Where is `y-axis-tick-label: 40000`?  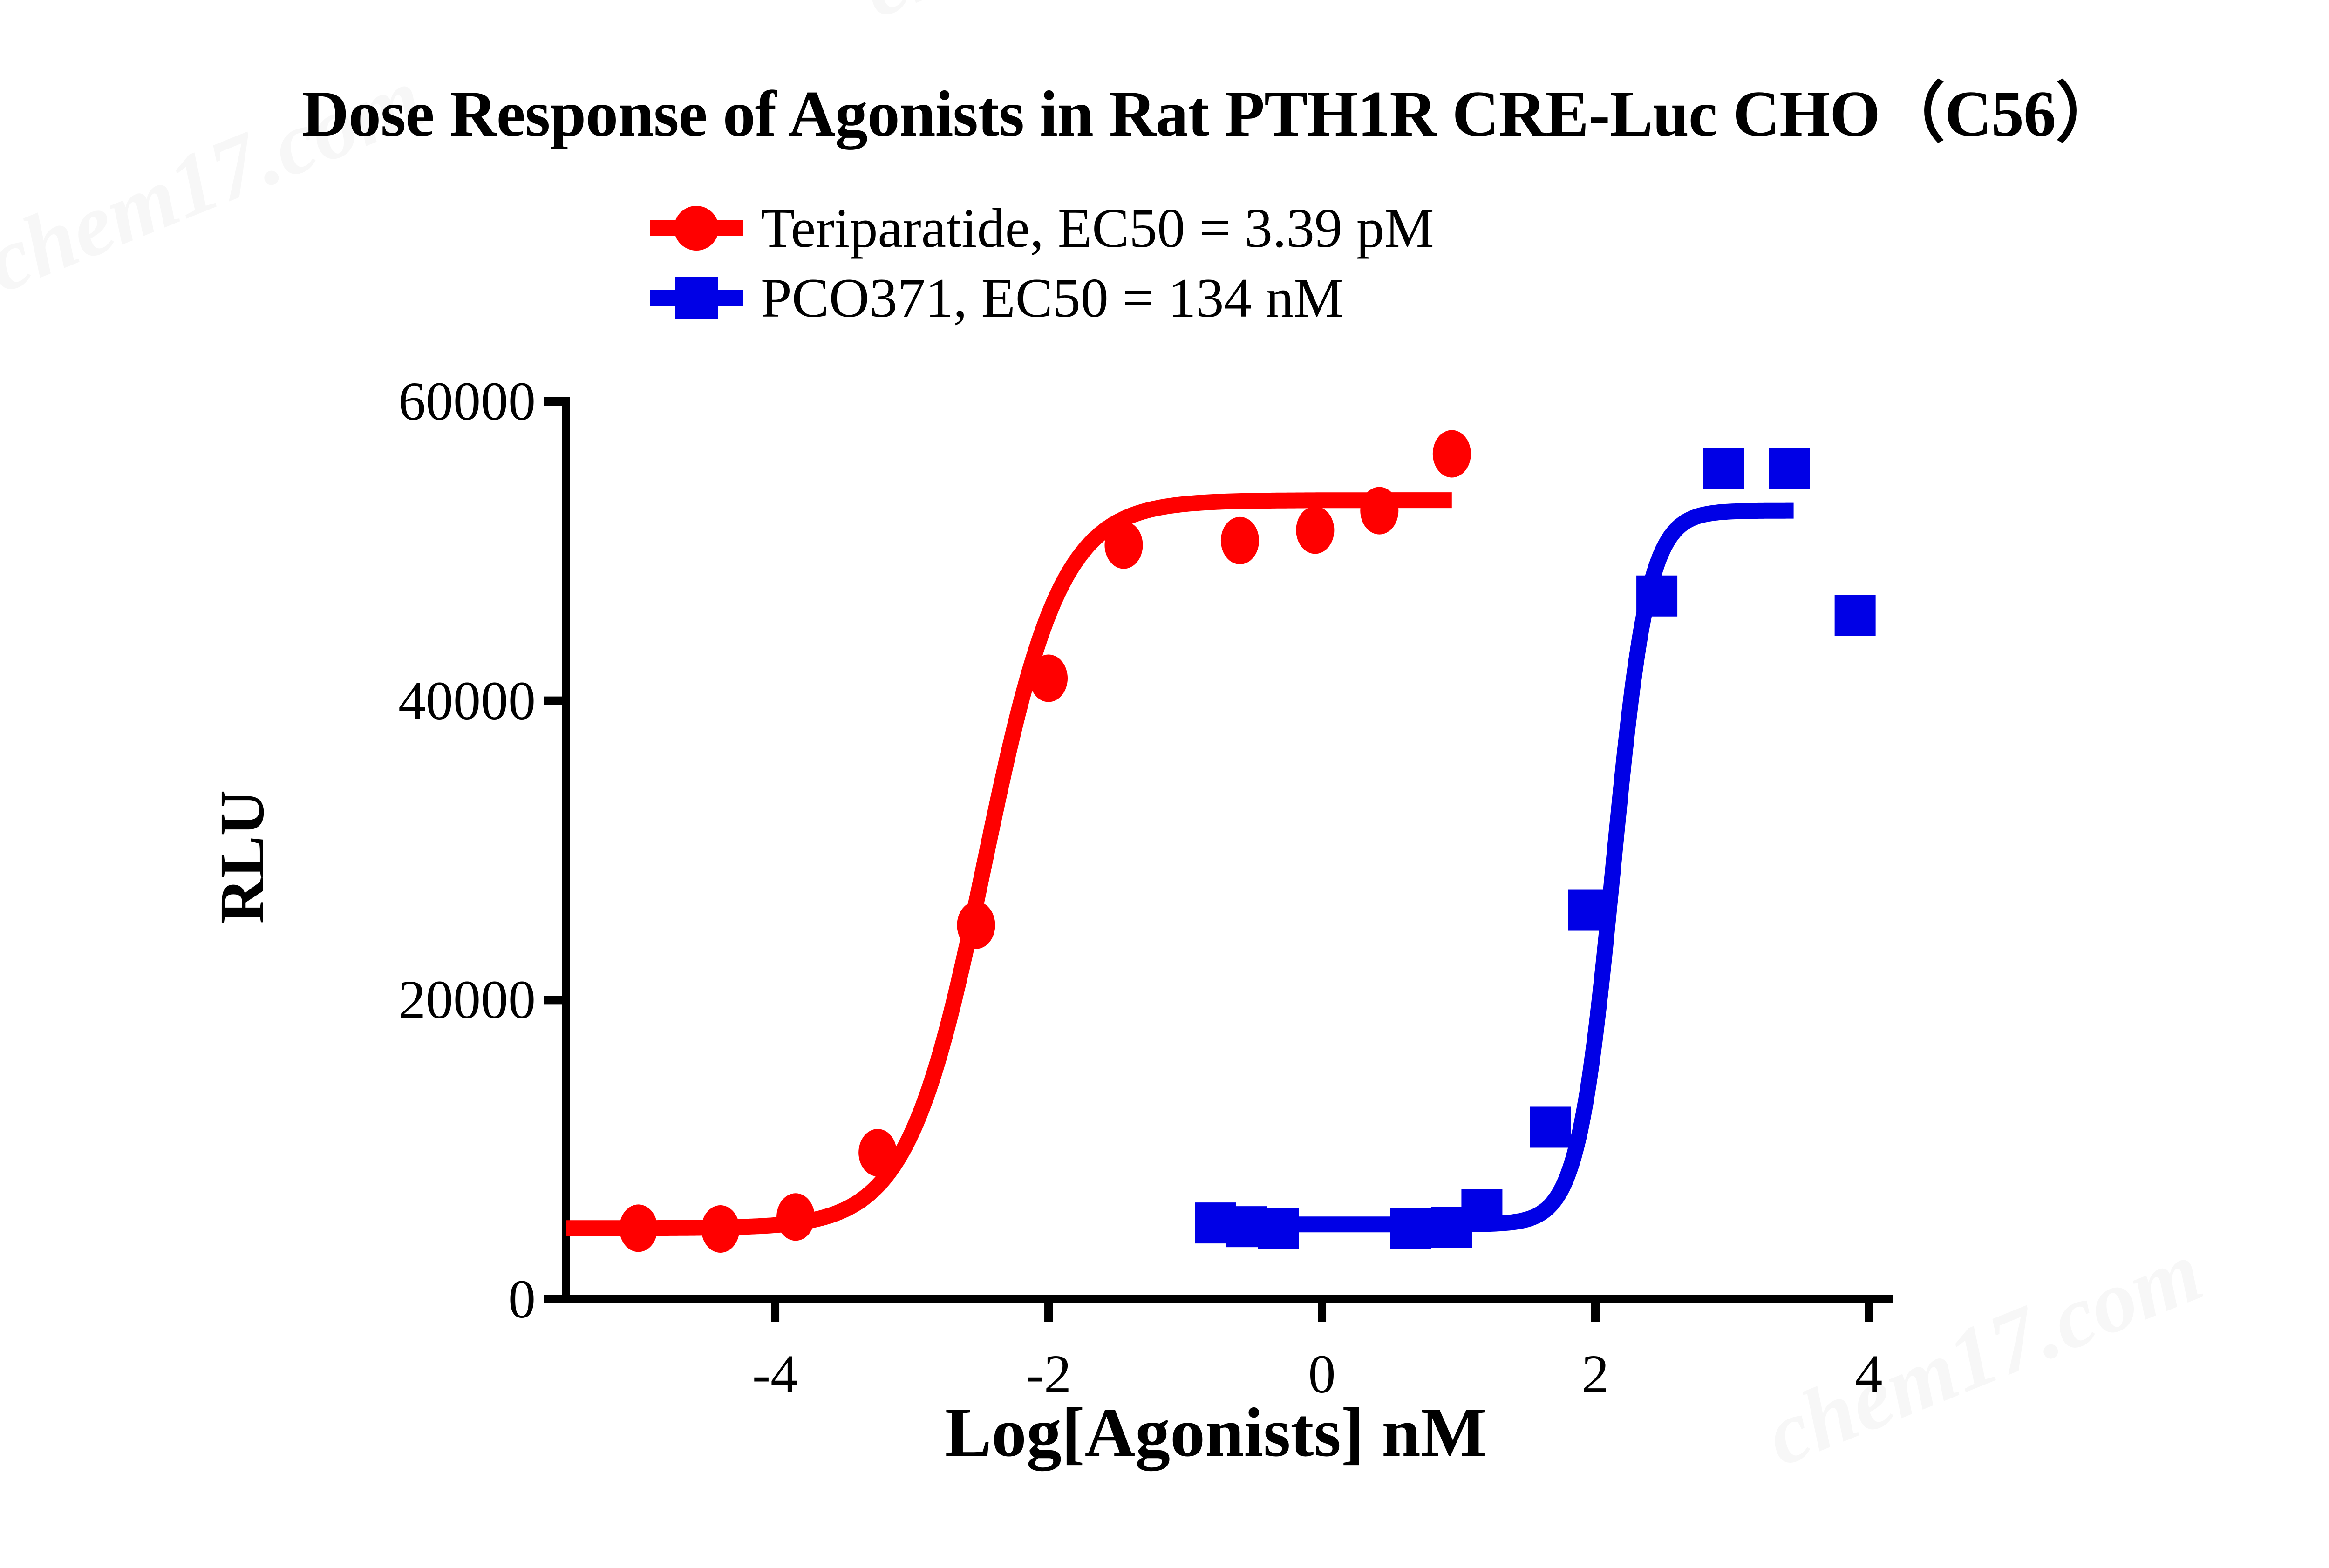
y-axis-tick-label: 40000 is located at coordinates (467, 700).